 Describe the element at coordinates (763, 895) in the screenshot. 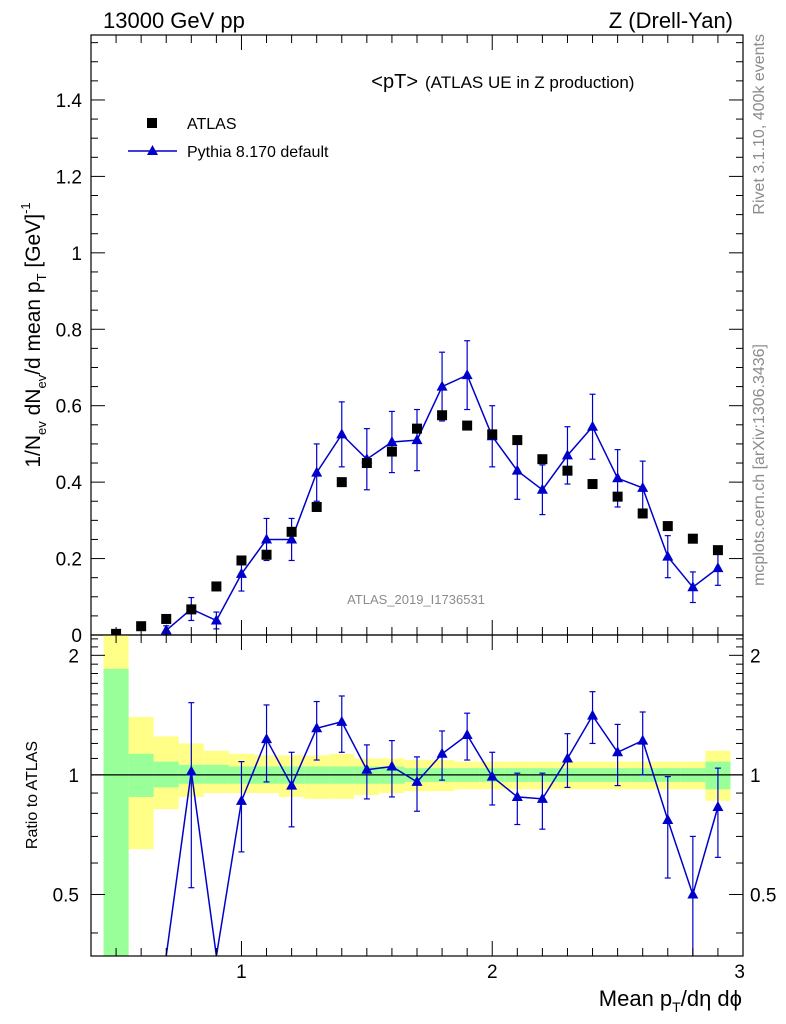

I see `ratio-y-tick-label-right: 0.5` at that location.